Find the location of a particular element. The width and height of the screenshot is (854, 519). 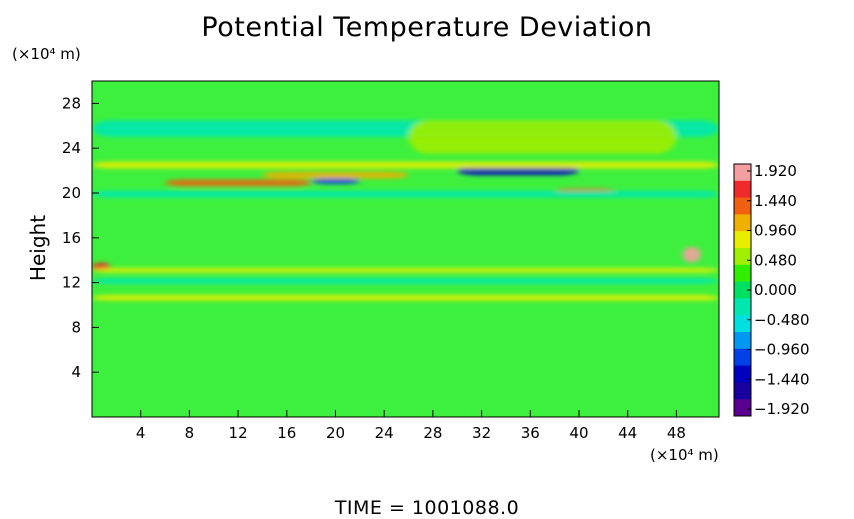

x-tick-label: 44 is located at coordinates (627, 433).